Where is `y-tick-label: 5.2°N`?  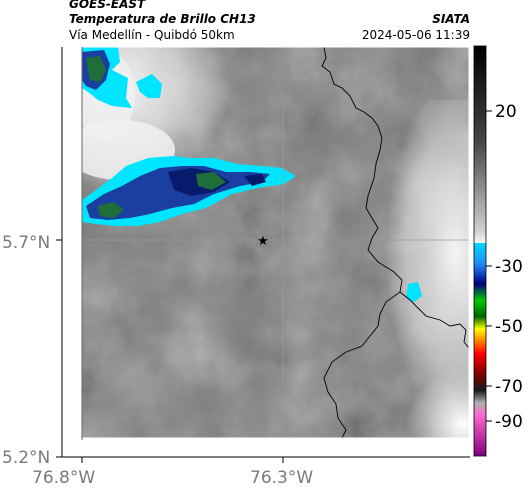 y-tick-label: 5.2°N is located at coordinates (26, 458).